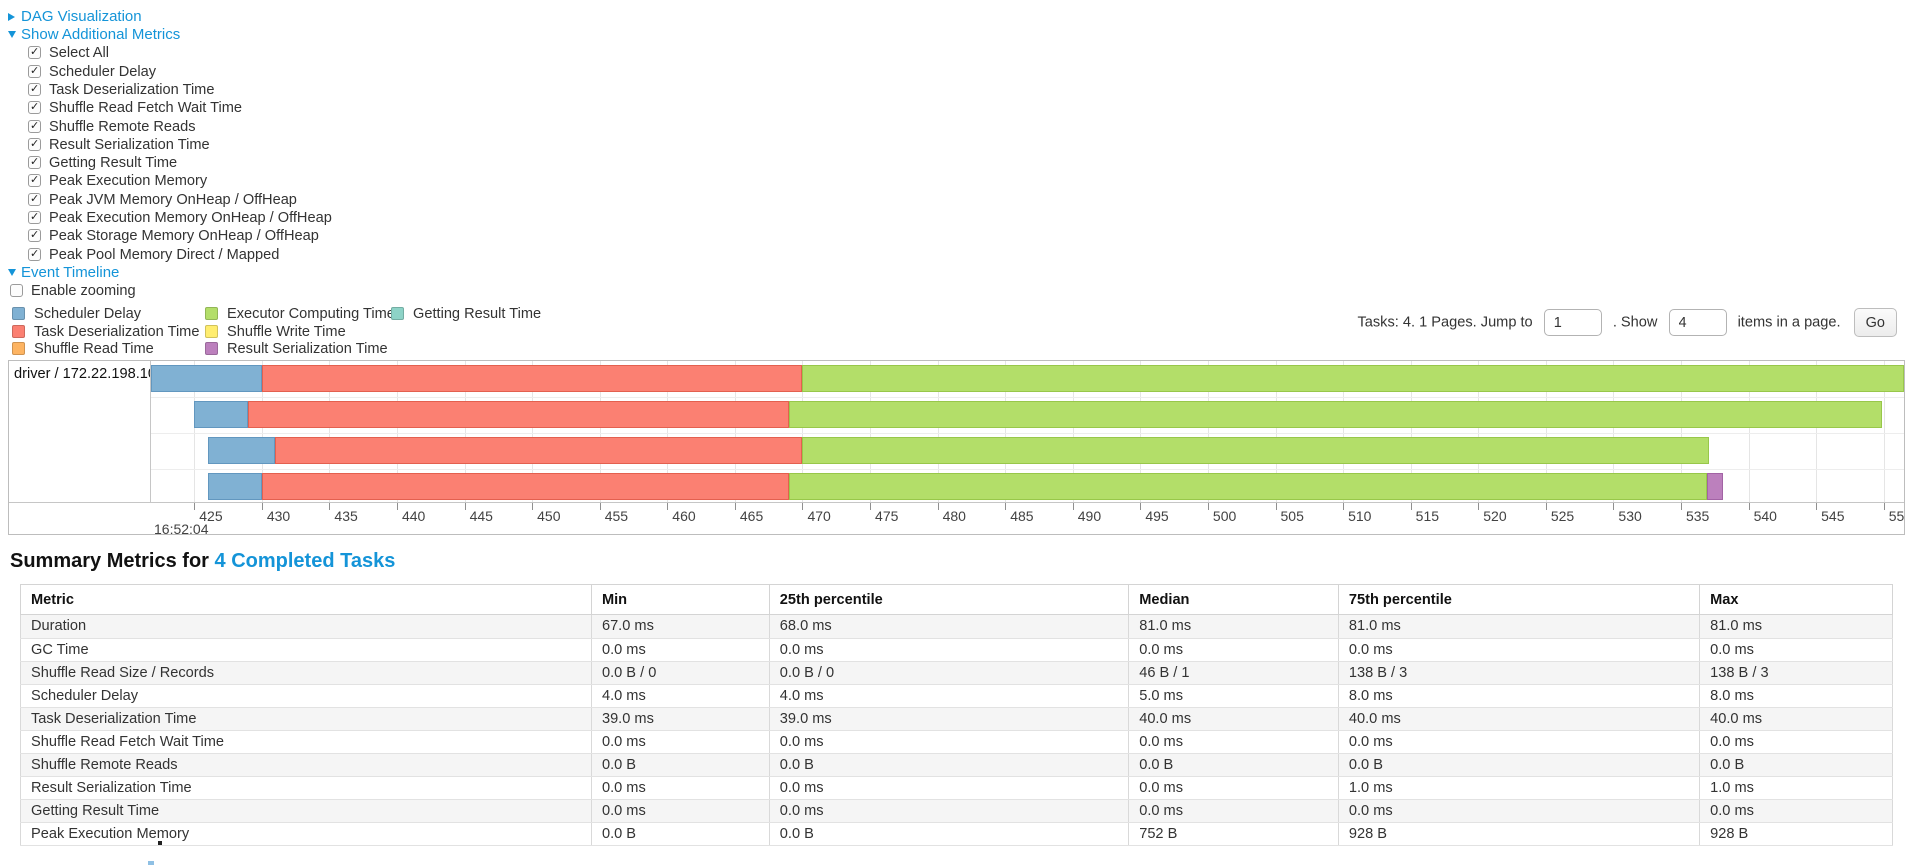 This screenshot has width=1907, height=865. I want to click on metric-value-cell: 0.0 B / 0, so click(949, 673).